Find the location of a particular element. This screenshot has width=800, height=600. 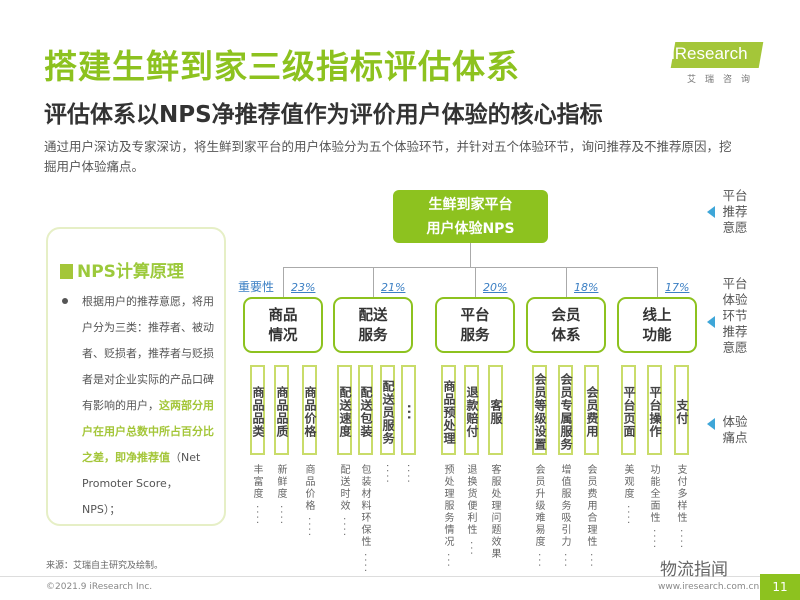

pain-point-text: 配送时效 ···· is located at coordinates (343, 501).